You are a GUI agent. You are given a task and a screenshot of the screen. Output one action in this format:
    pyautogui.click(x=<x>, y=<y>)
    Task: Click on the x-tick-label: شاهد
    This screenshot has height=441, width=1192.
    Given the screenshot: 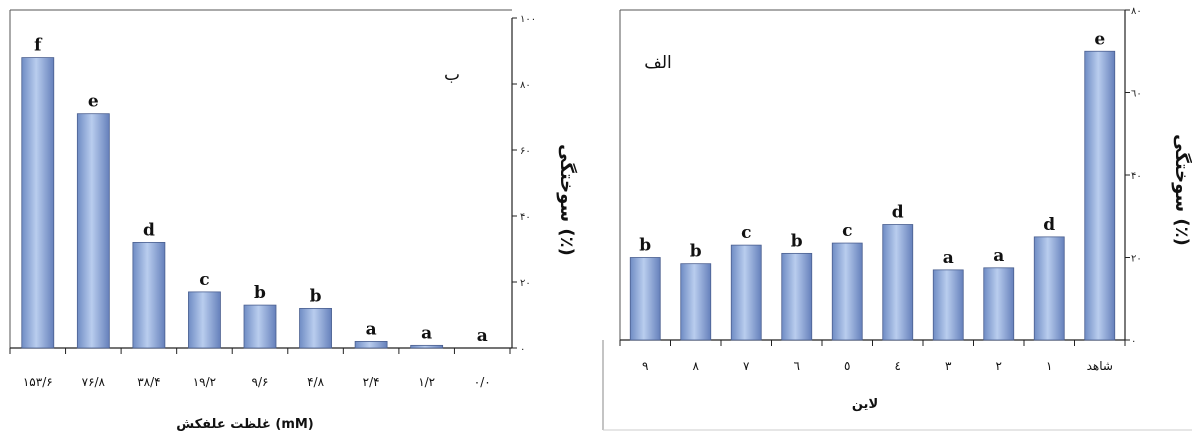 What is the action you would take?
    pyautogui.click(x=1100, y=366)
    